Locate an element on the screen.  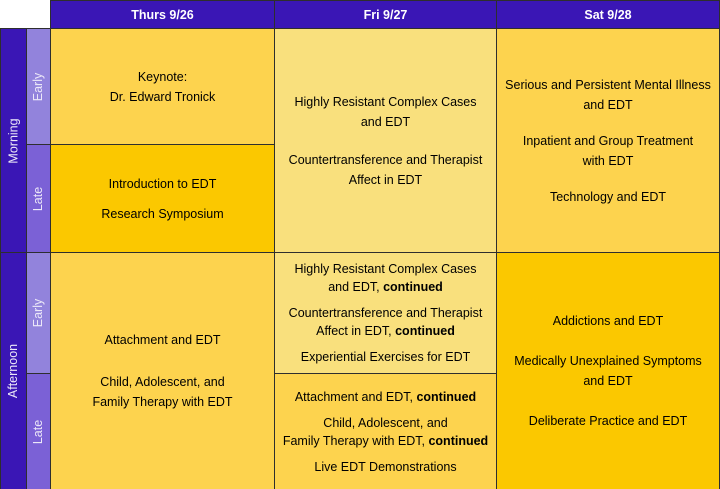
session-entry: Inpatient and Group Treatment with EDT is located at coordinates (608, 150).